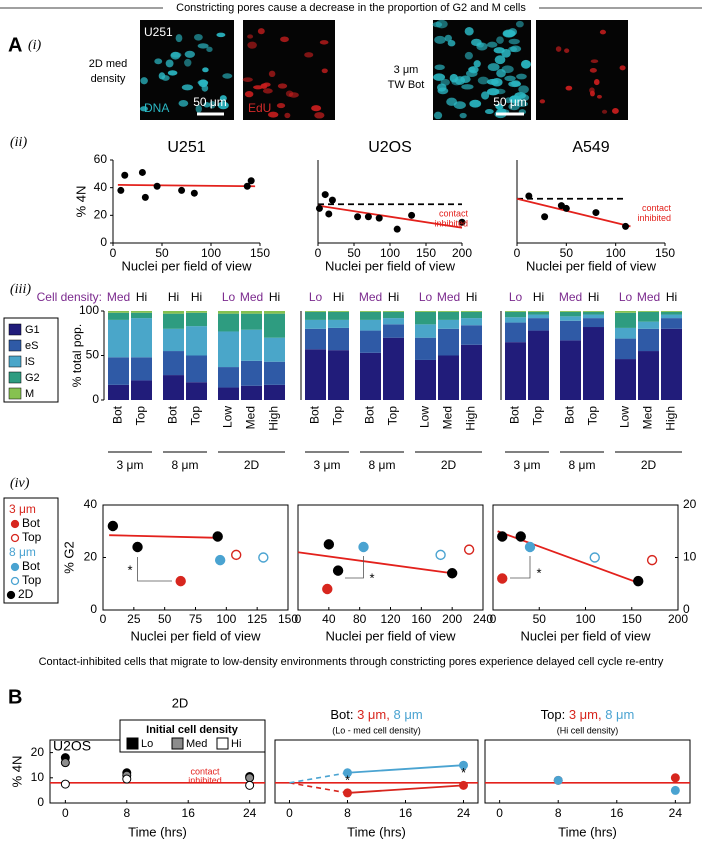  What do you see at coordinates (15, 45) in the screenshot?
I see `panel-label: A` at bounding box center [15, 45].